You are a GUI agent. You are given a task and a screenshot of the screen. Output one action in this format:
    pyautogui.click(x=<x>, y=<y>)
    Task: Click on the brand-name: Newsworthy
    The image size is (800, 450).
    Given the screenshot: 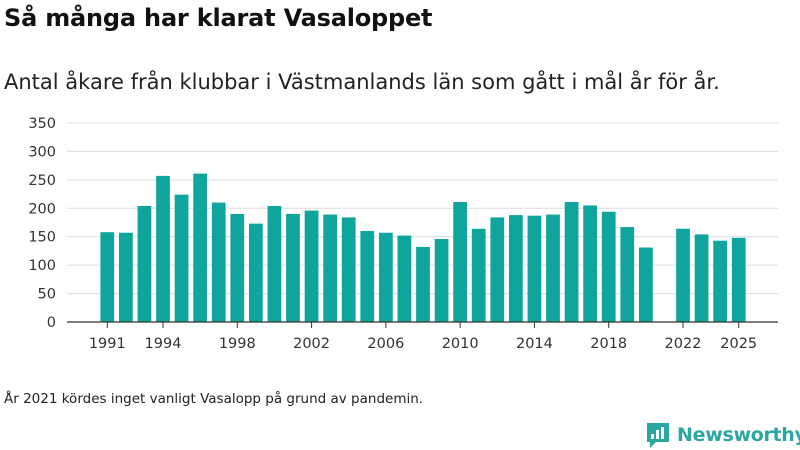 What is the action you would take?
    pyautogui.click(x=738, y=435)
    